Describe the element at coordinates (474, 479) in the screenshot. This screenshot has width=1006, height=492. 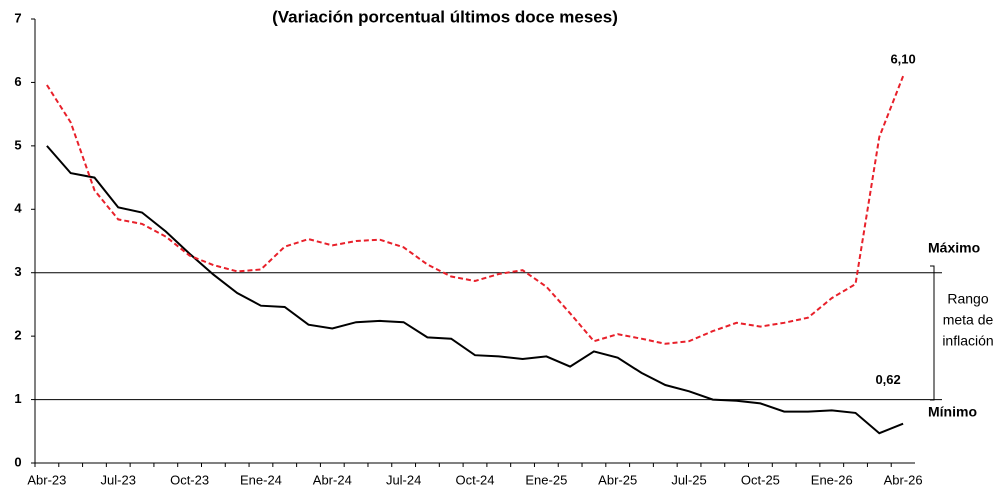
I see `x-tick-label: Oct-24` at that location.